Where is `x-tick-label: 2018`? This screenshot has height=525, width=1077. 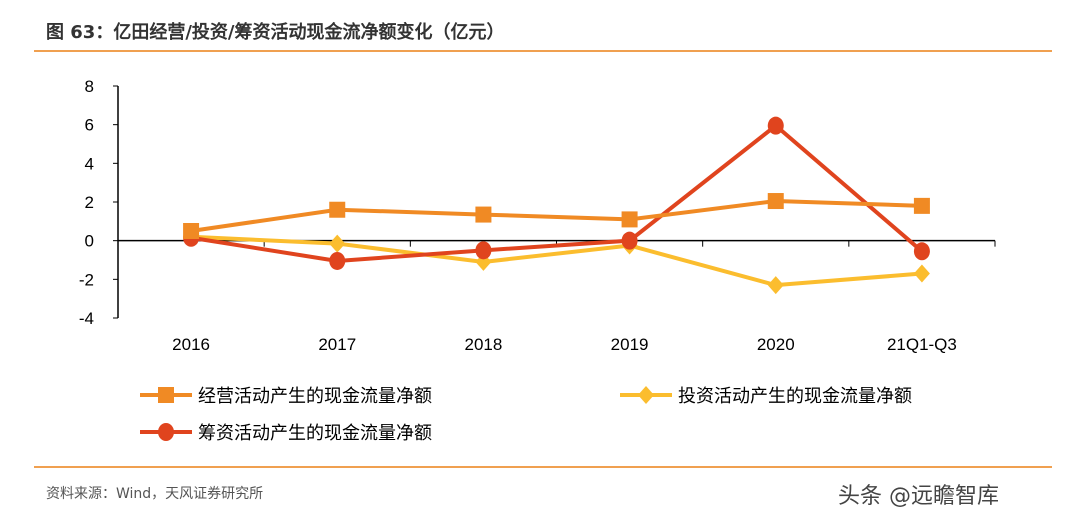 x-tick-label: 2018 is located at coordinates (484, 344).